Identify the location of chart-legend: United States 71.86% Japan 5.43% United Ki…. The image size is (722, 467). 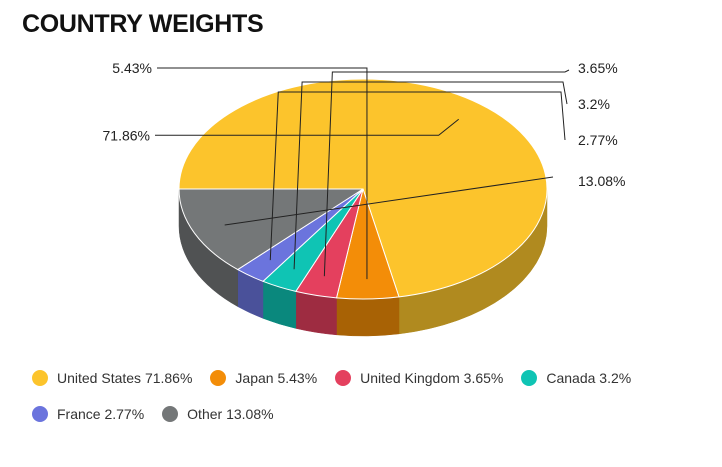
(377, 396).